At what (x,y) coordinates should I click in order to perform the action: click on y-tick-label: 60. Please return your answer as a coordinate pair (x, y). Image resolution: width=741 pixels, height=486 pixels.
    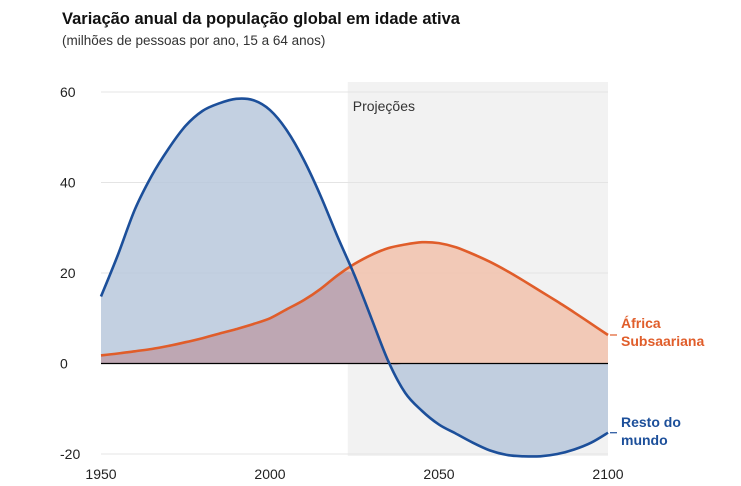
    Looking at the image, I should click on (68, 92).